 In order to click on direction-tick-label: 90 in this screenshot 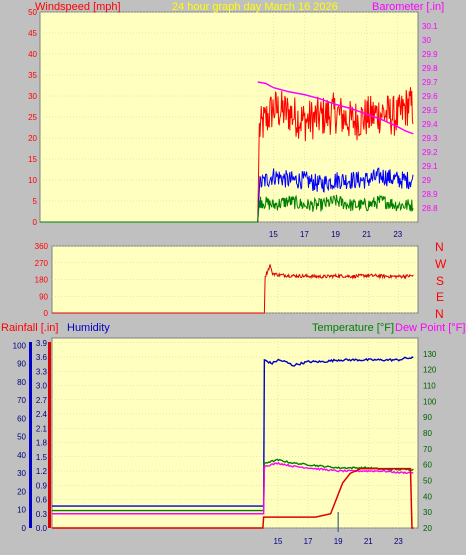, I will do `click(43, 296)`.